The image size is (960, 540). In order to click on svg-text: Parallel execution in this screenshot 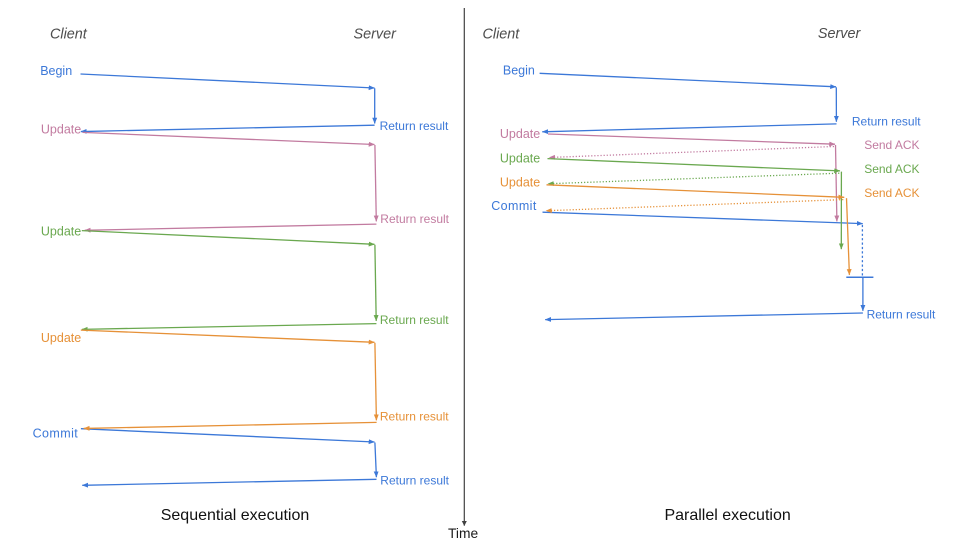, I will do `click(727, 515)`.